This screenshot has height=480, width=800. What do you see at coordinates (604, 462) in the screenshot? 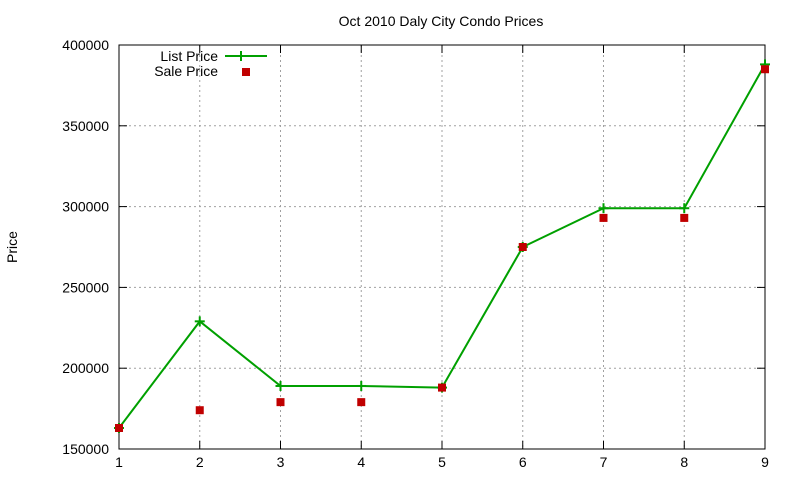
I see `x-tick-label: 7` at bounding box center [604, 462].